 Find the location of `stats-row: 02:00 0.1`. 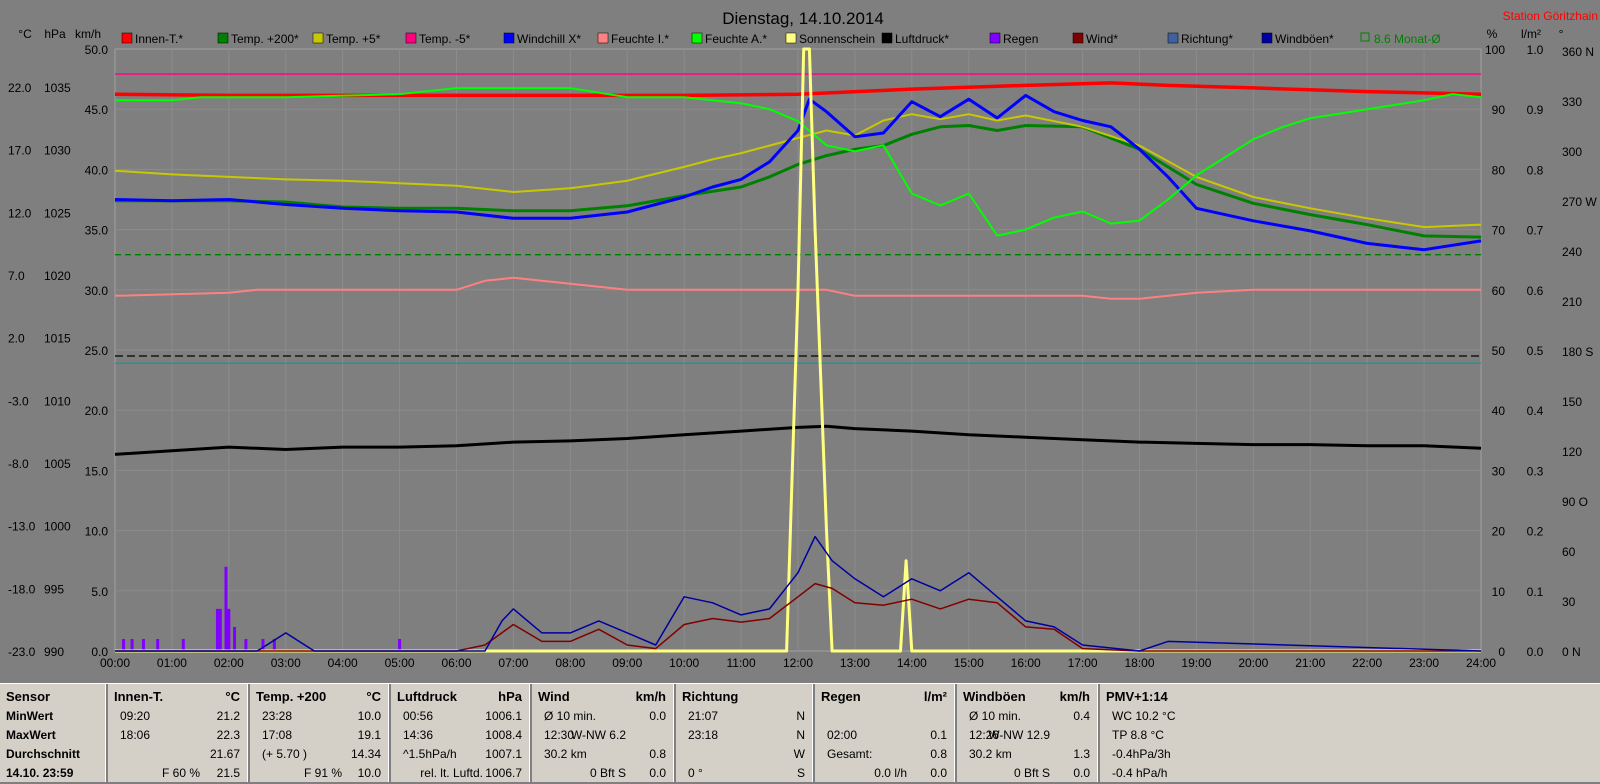

stats-row: 02:00 0.1 is located at coordinates (884, 737).